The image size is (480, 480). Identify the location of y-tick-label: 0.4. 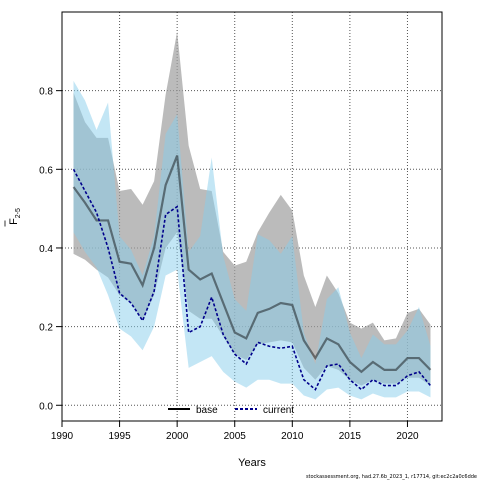
(46, 249).